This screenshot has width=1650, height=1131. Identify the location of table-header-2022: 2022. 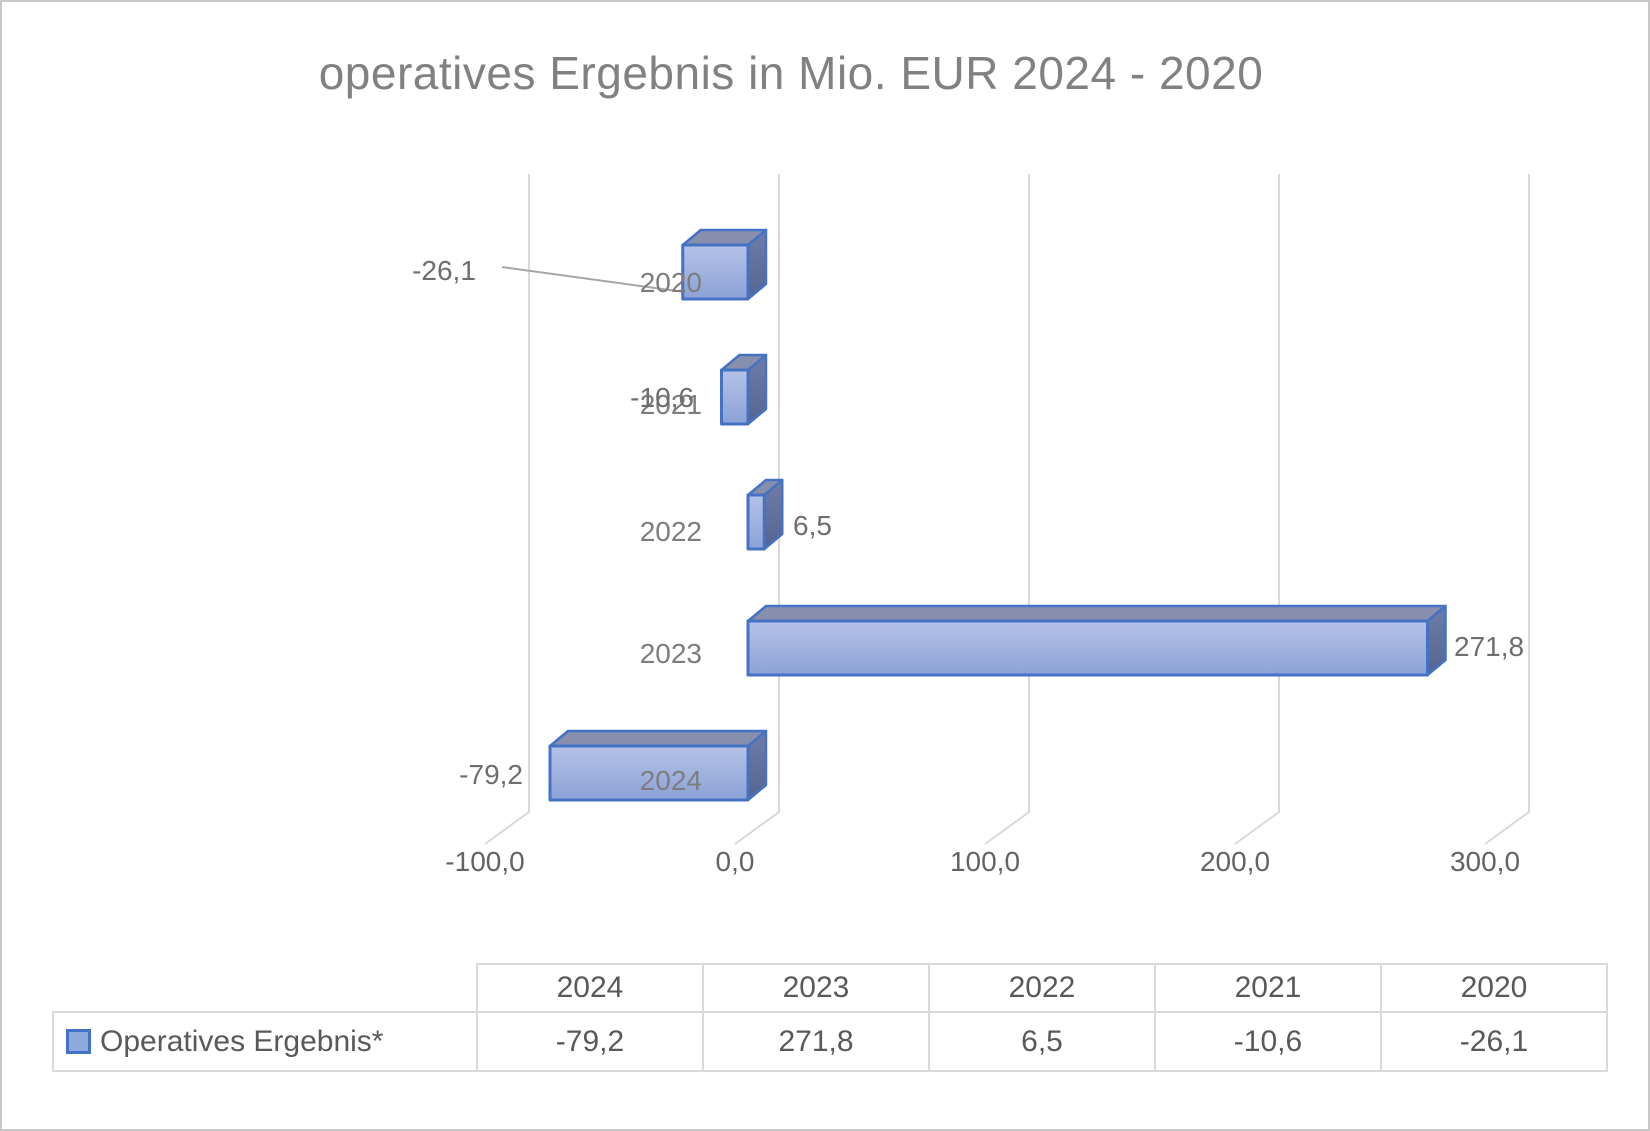
(1042, 988).